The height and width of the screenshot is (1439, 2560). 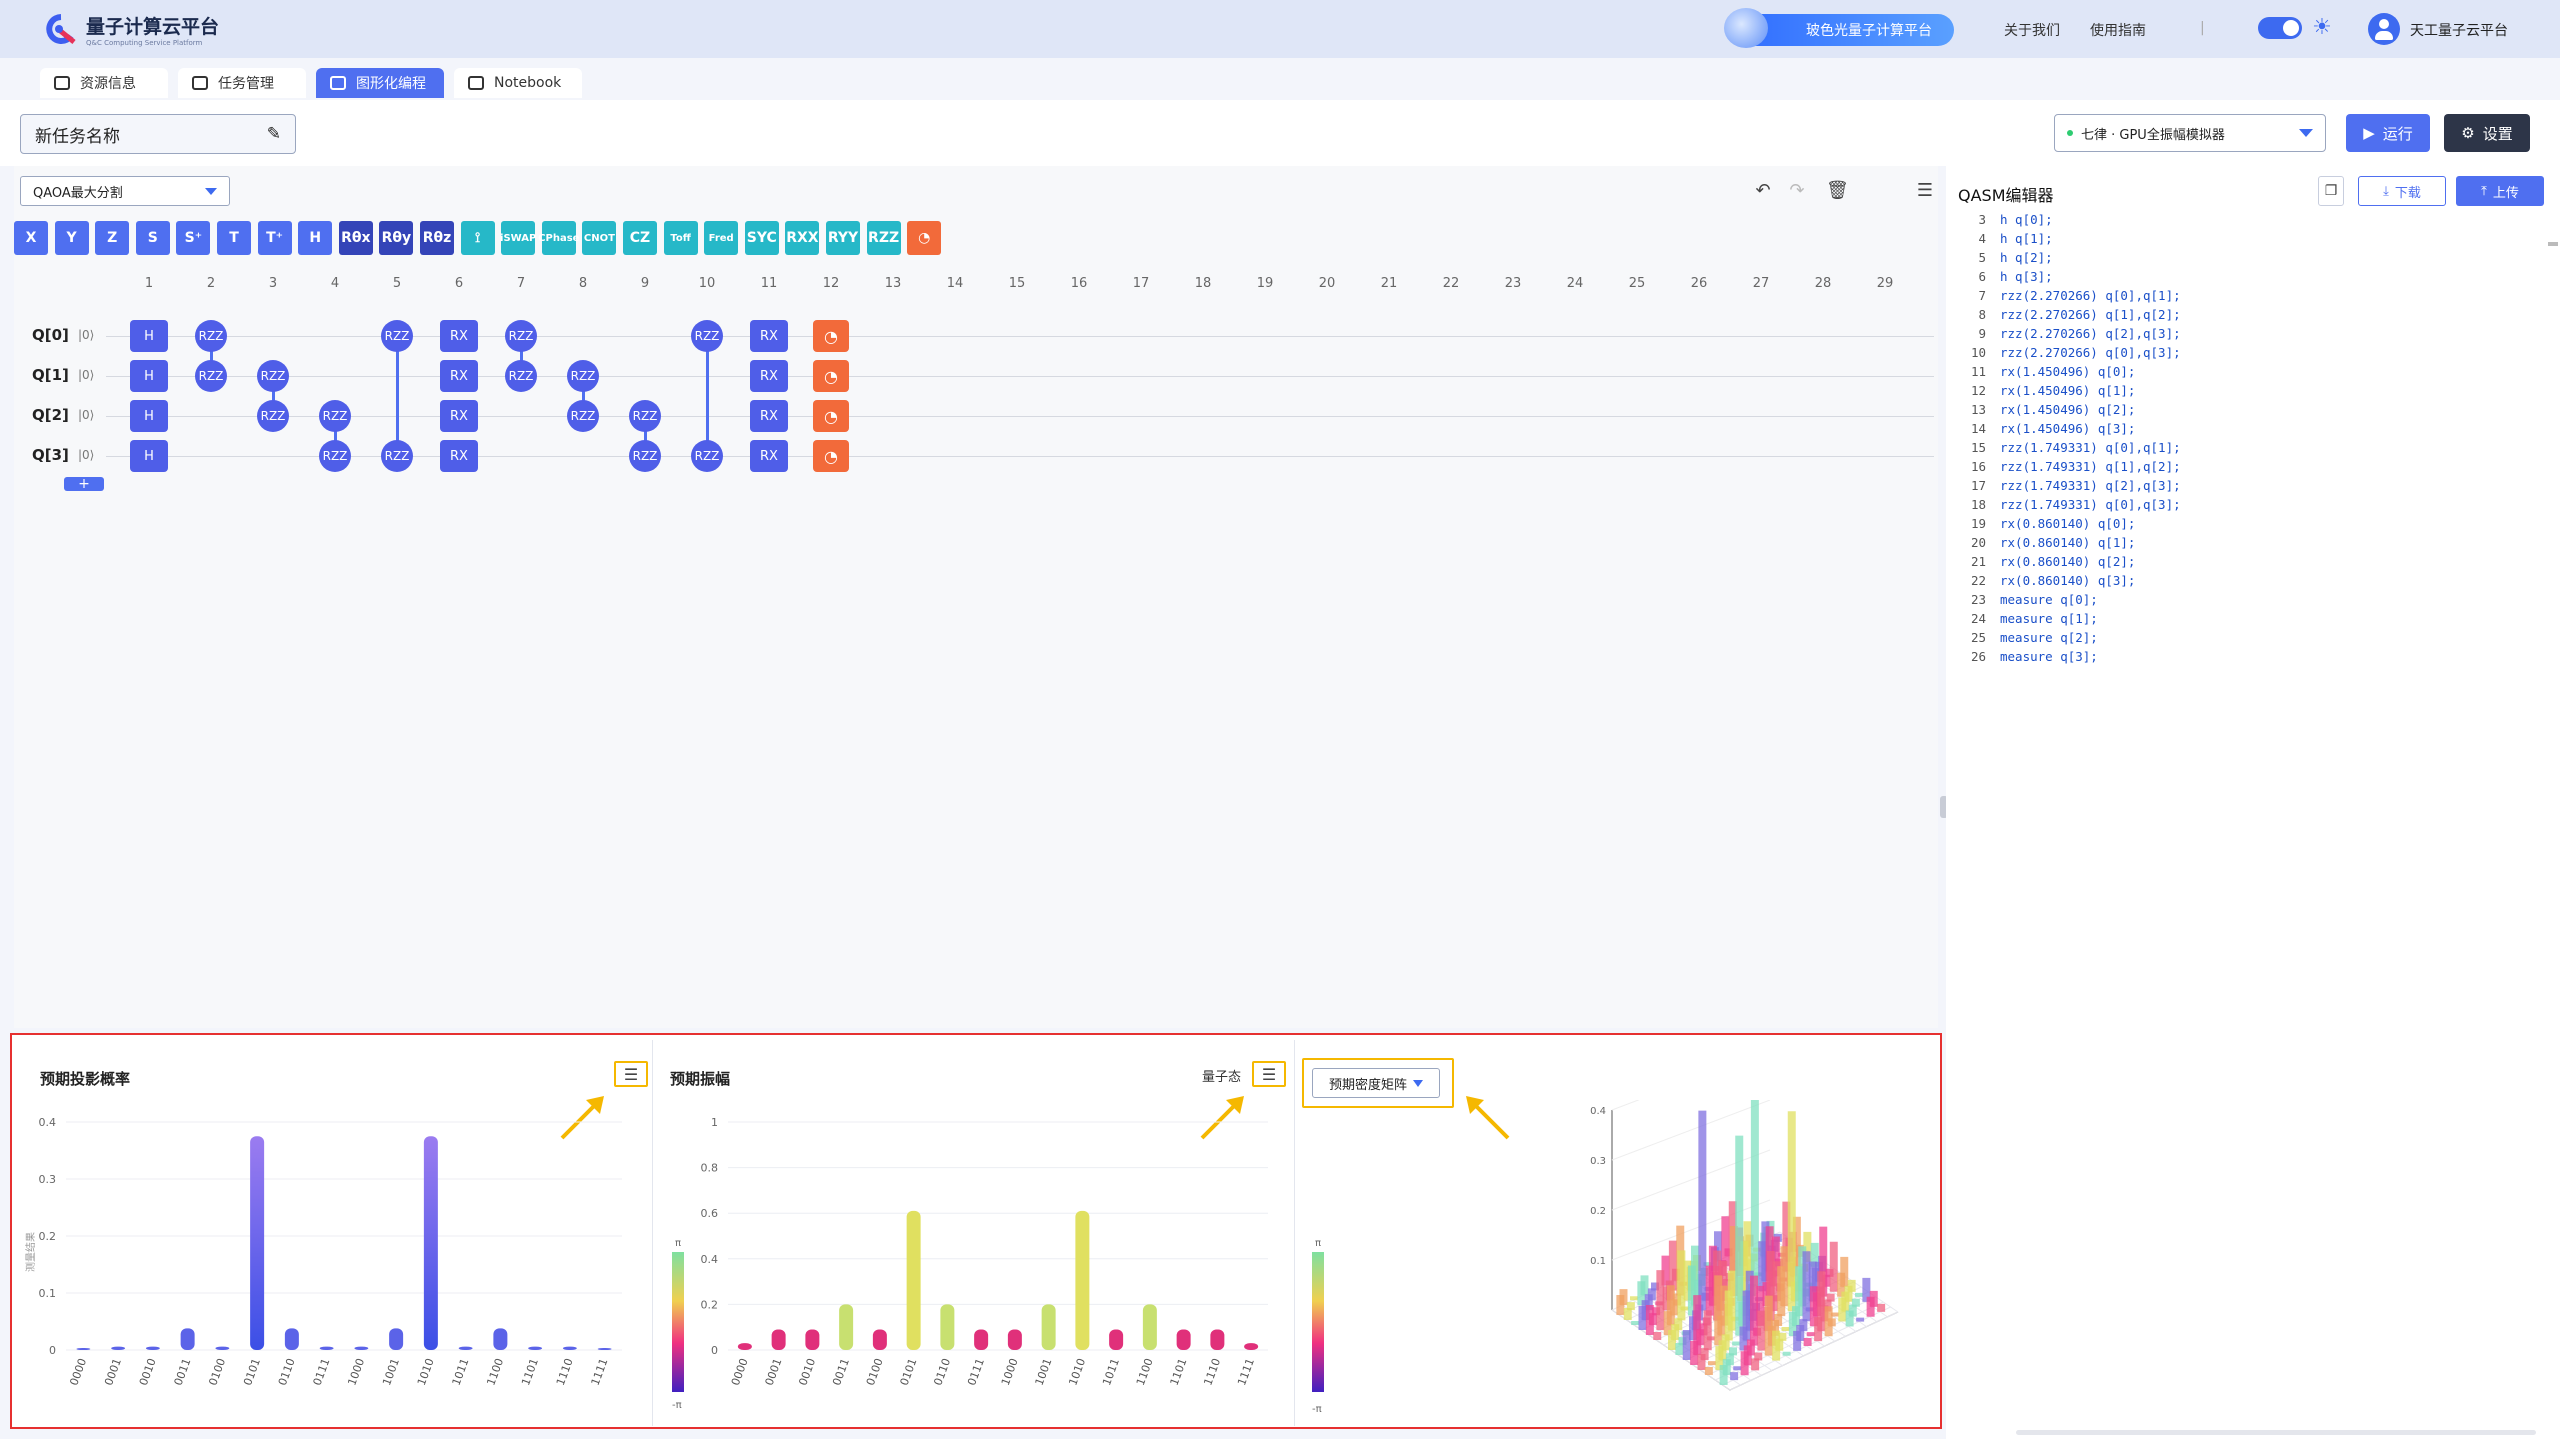 What do you see at coordinates (518, 238) in the screenshot?
I see `gate-button: iSWAP` at bounding box center [518, 238].